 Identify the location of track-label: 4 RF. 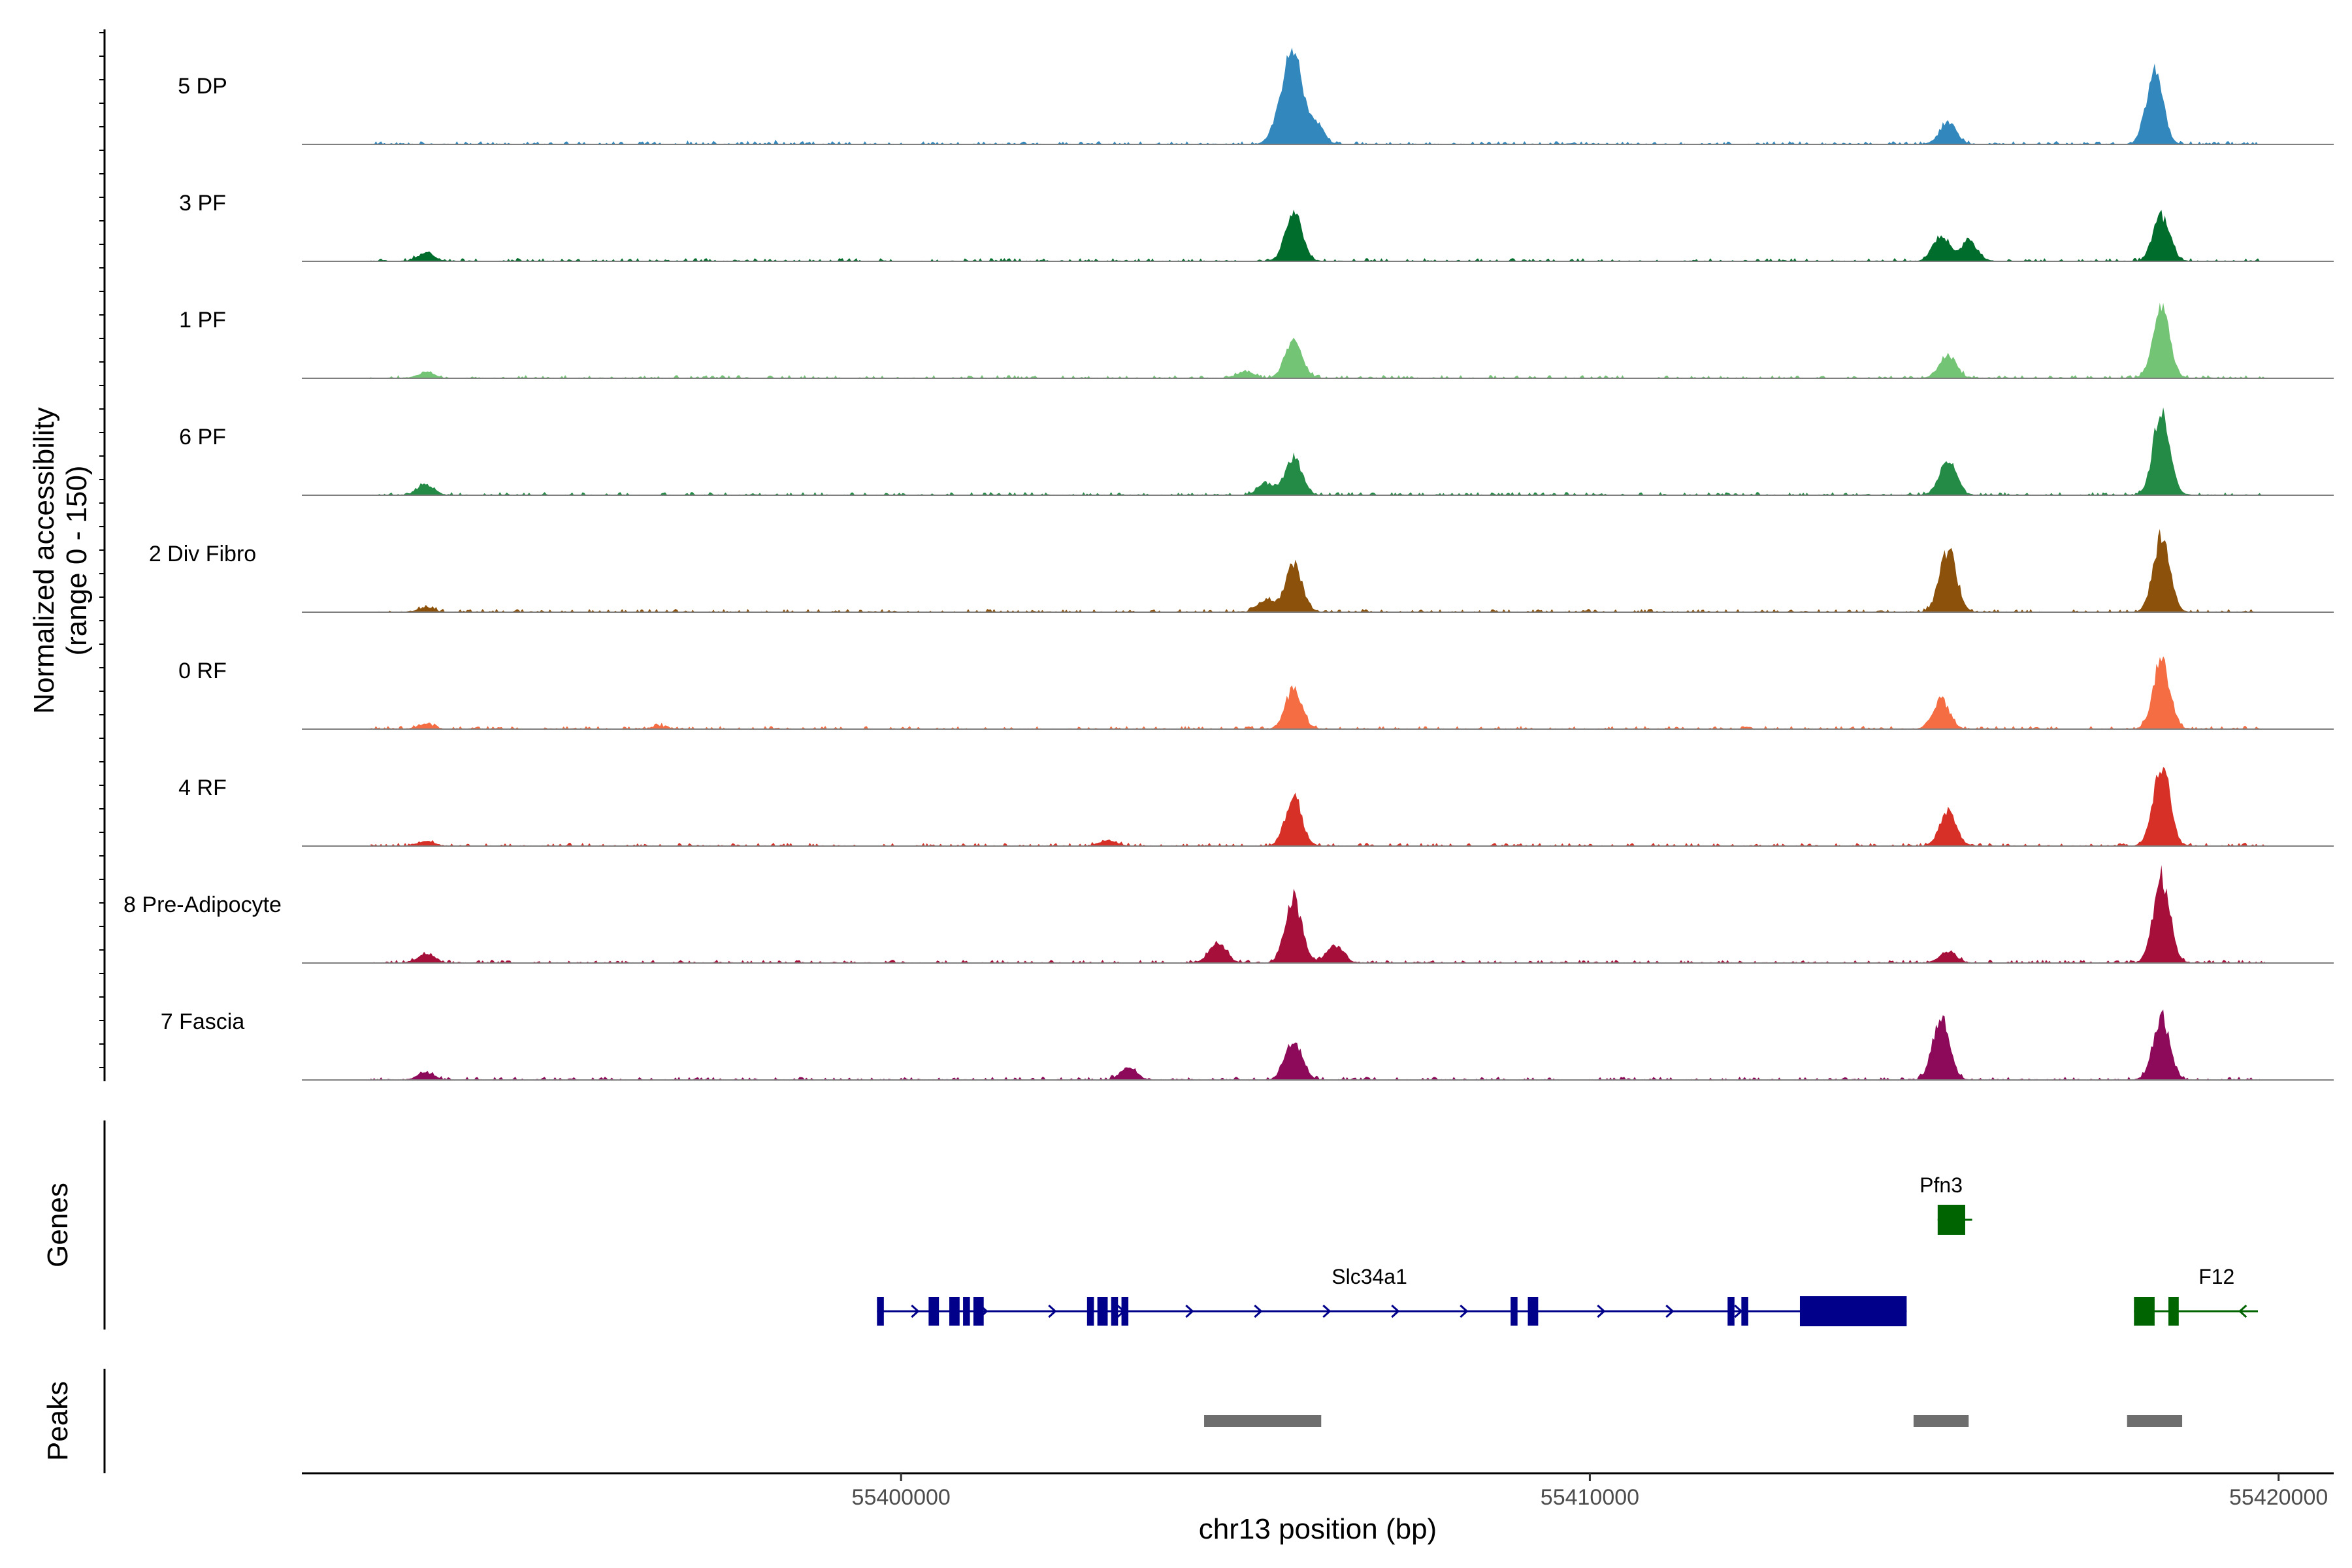
(202, 788).